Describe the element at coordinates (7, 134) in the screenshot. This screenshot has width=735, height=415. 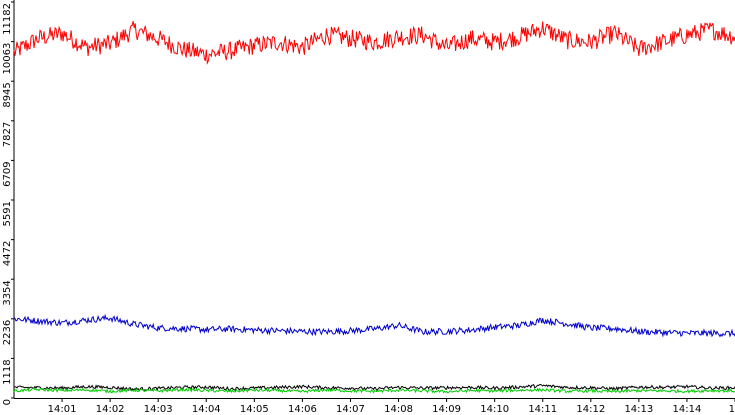
I see `y-tick-label: 7827` at that location.